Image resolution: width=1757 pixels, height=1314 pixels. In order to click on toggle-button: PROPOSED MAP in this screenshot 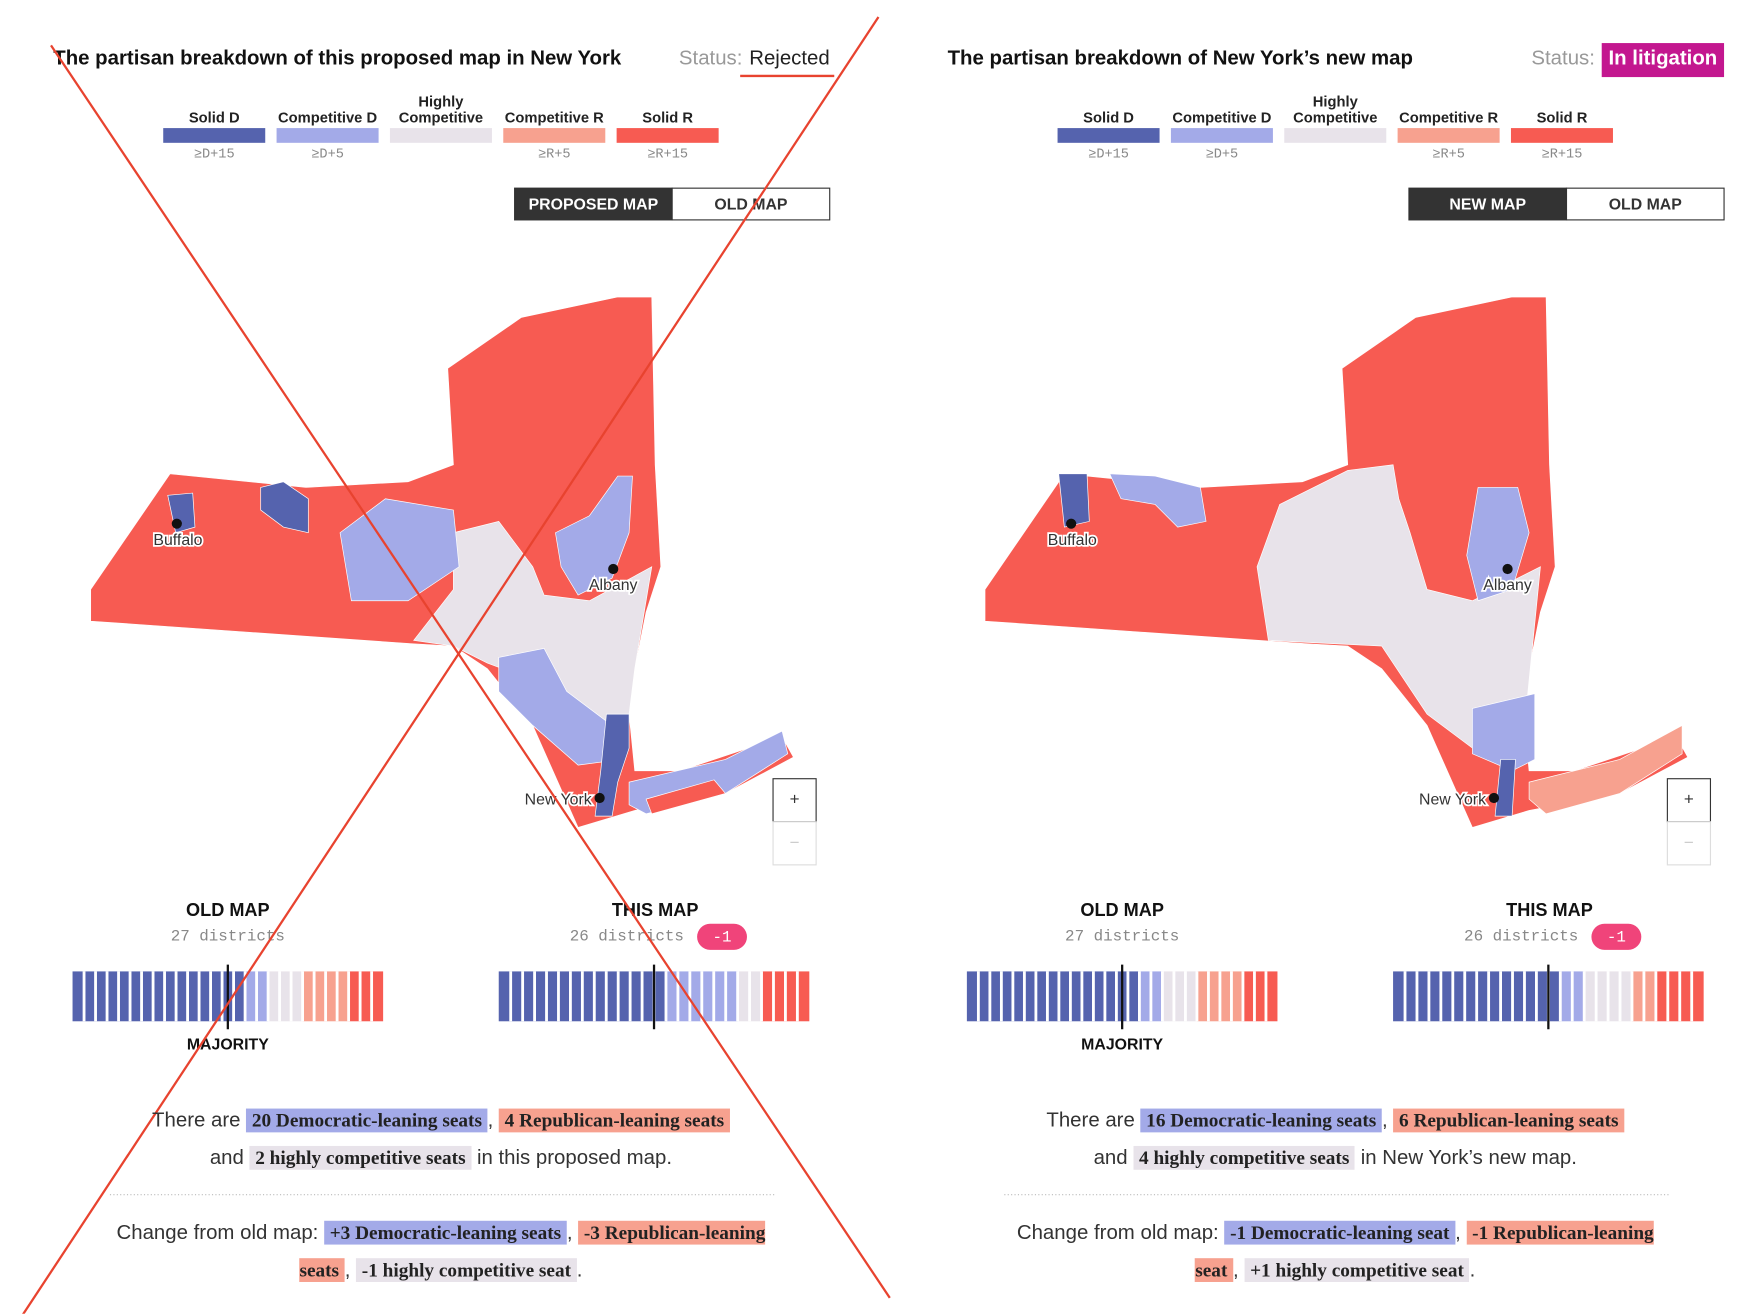, I will do `click(593, 204)`.